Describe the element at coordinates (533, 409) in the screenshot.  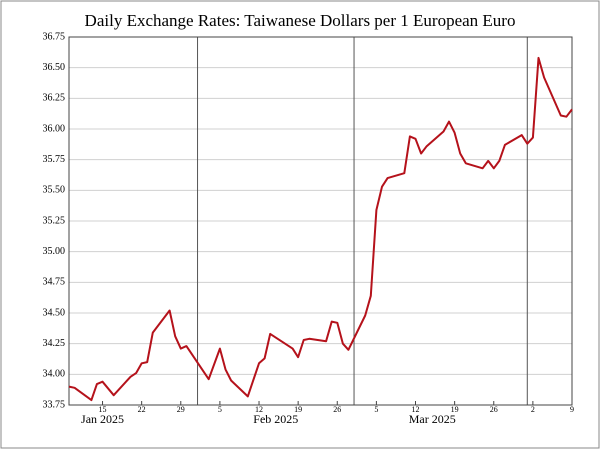
I see `x-tick-label: 2` at that location.